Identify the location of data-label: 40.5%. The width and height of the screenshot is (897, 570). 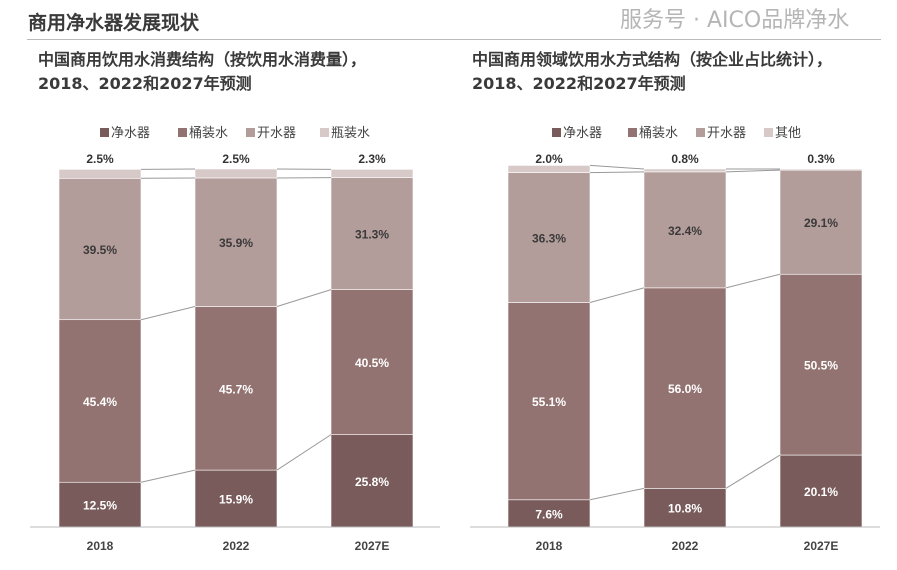
(372, 363).